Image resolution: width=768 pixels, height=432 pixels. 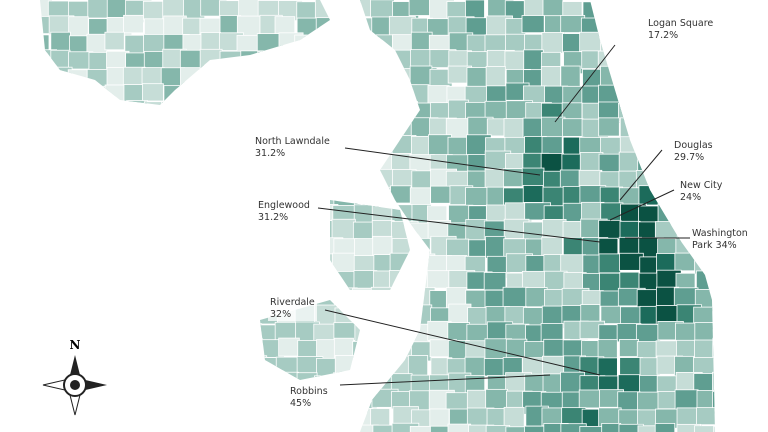 What do you see at coordinates (693, 152) in the screenshot?
I see `annotation: Douglas 29.7%` at bounding box center [693, 152].